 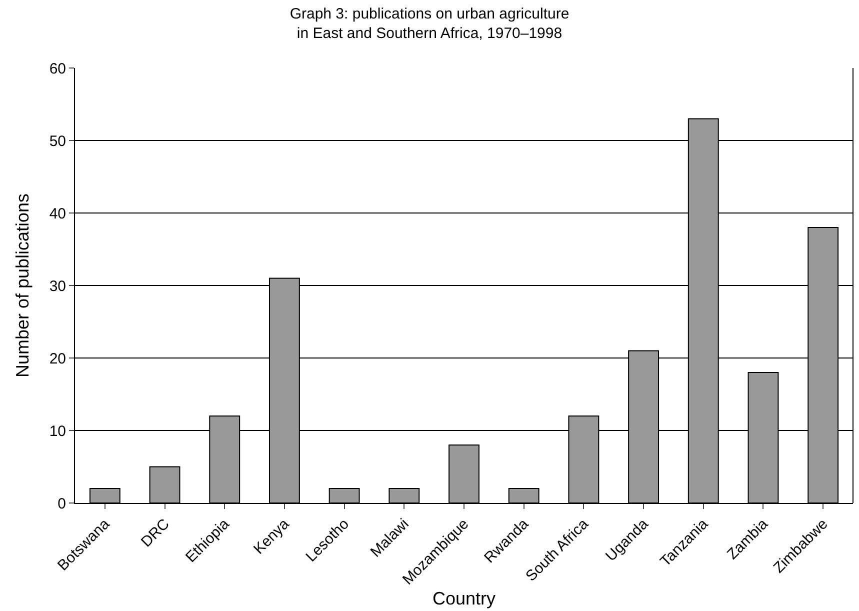 I want to click on y-tick-label: 50, so click(x=57, y=141).